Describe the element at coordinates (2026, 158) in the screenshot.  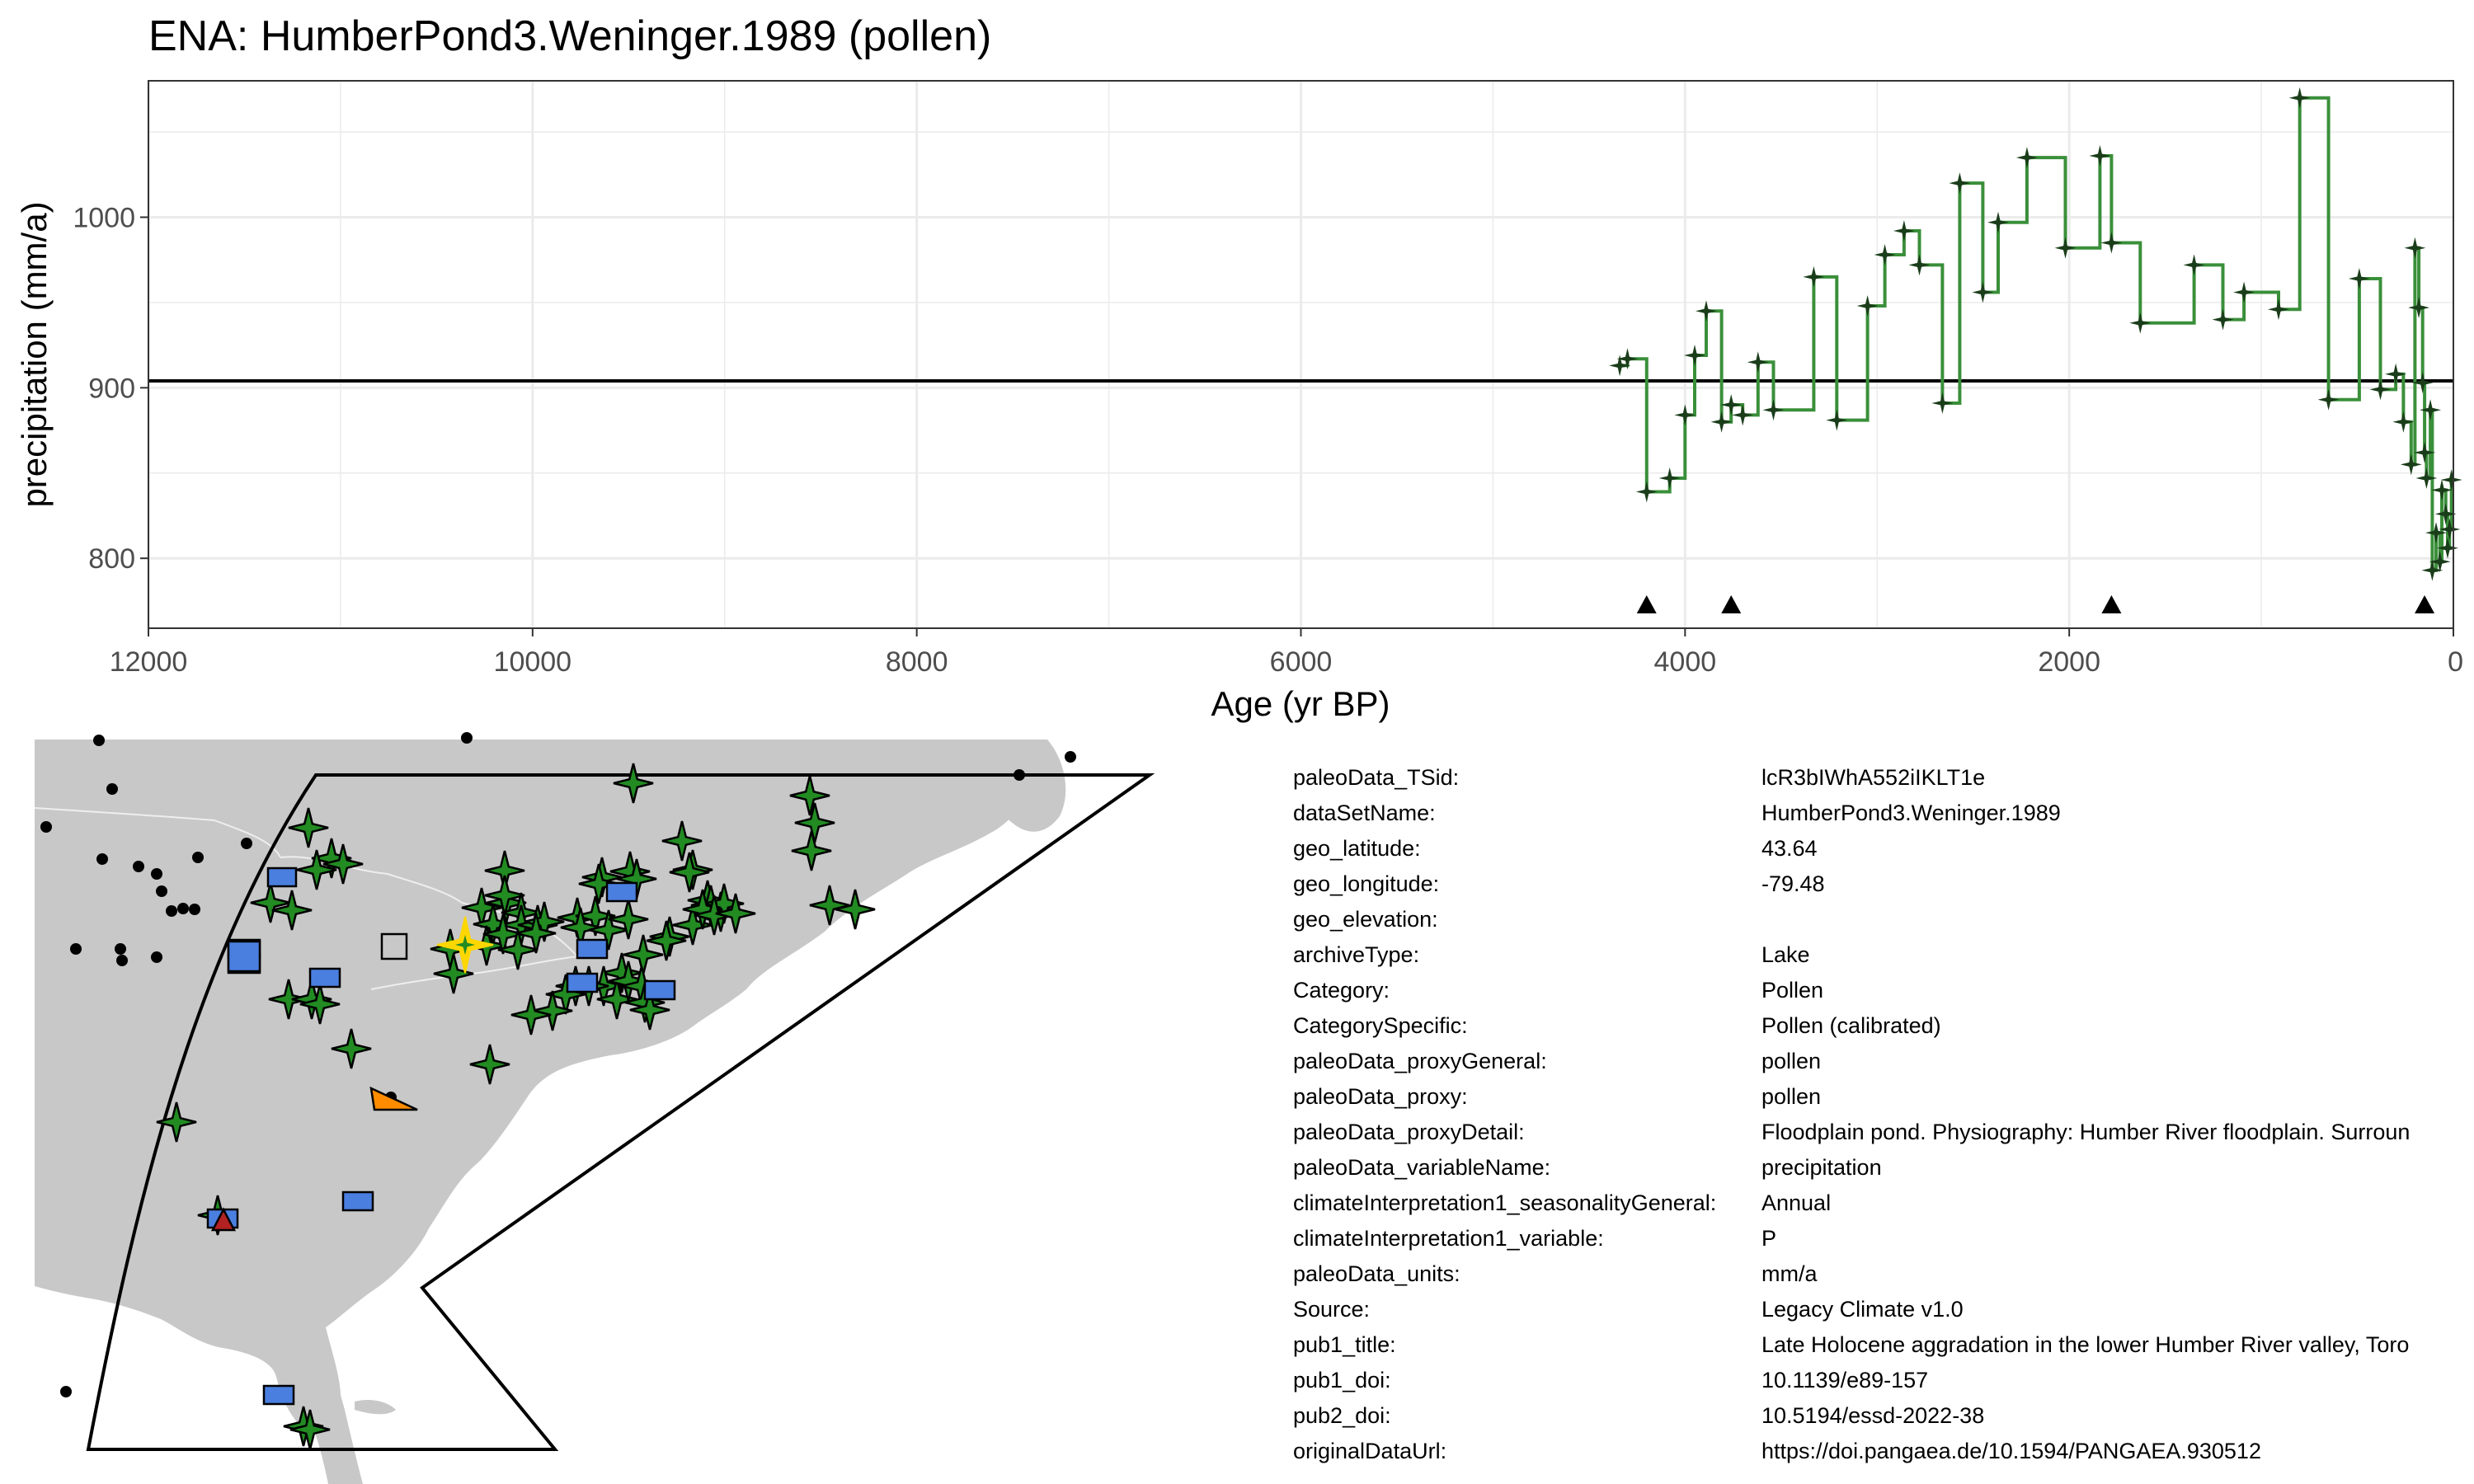
I see `data-point: 2220, 1035` at that location.